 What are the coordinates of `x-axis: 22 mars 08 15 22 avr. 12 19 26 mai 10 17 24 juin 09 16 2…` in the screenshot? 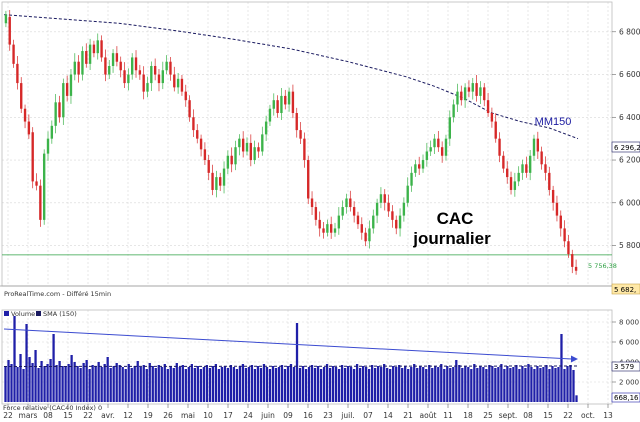 It's located at (308, 412).